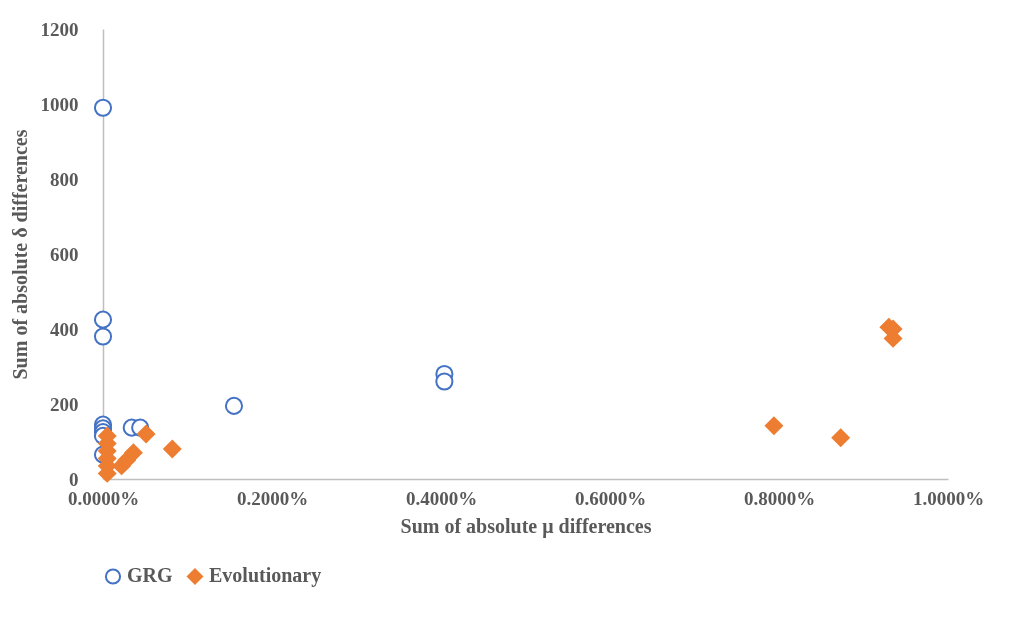 This screenshot has width=1019, height=620. I want to click on y-tick-label: 400, so click(64, 329).